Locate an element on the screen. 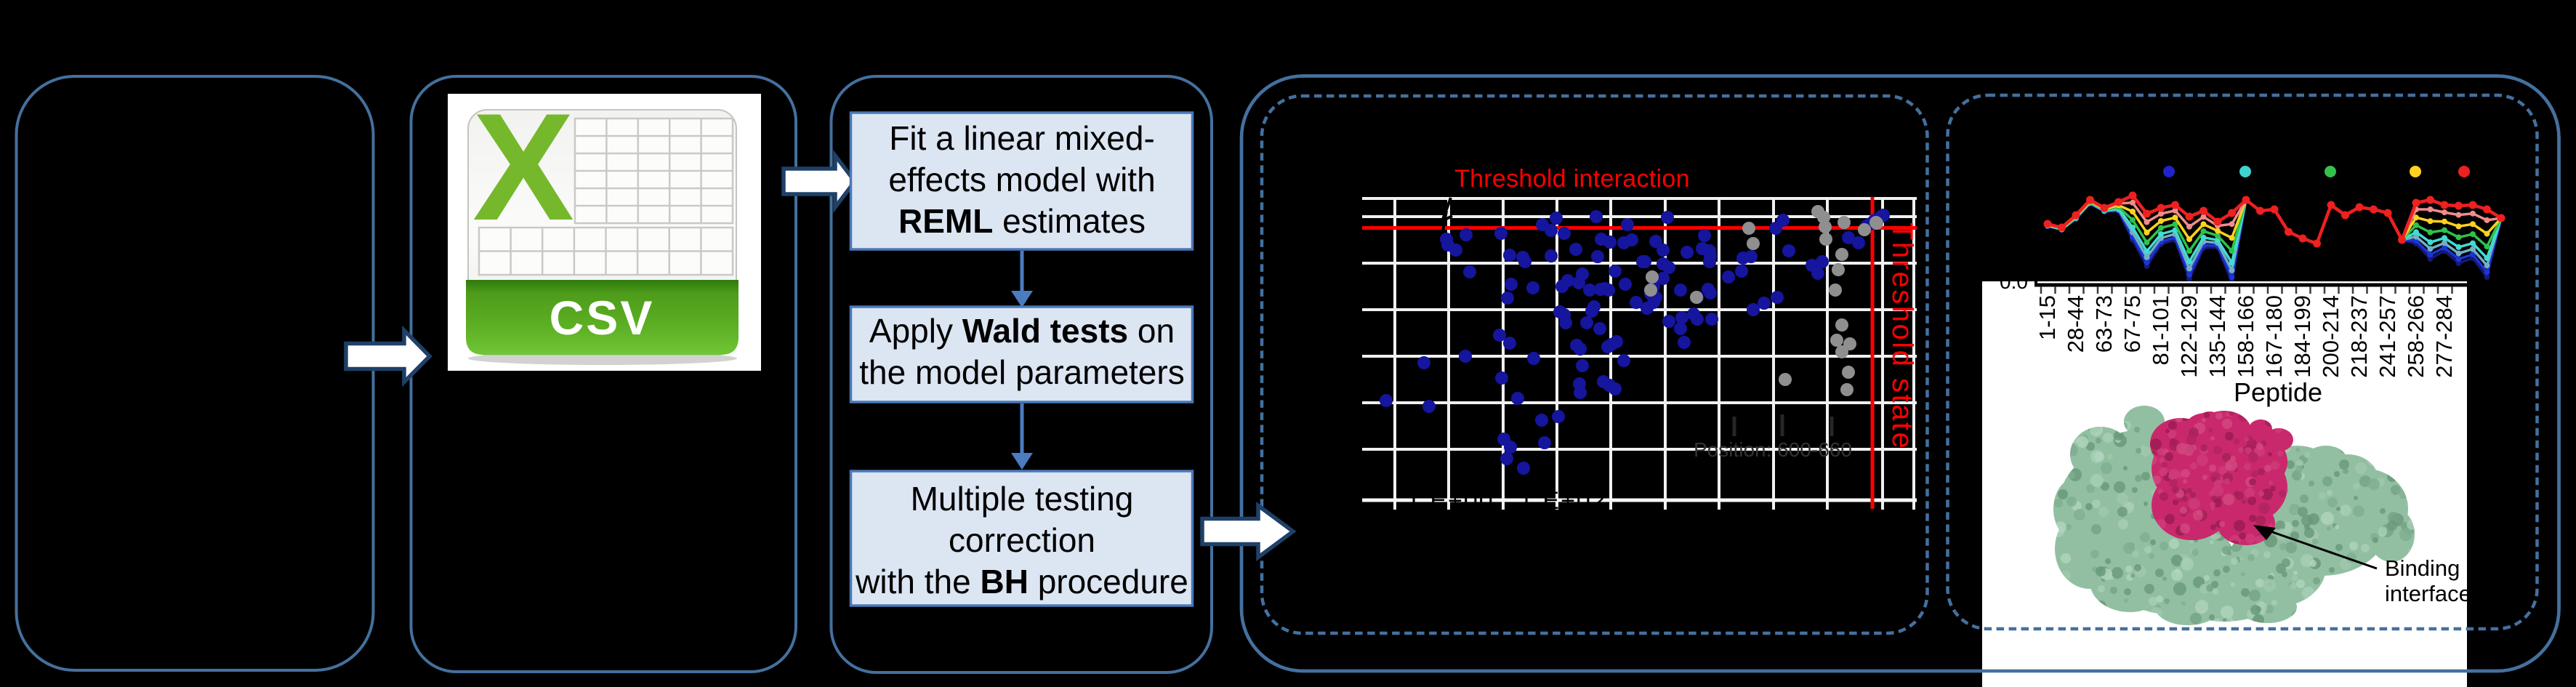 The height and width of the screenshot is (687, 2576). svg-text: 218-237 is located at coordinates (2359, 336).